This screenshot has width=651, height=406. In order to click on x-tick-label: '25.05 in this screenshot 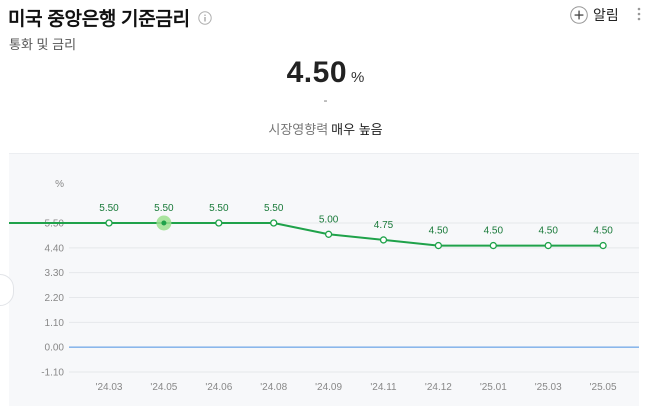, I will do `click(603, 387)`.